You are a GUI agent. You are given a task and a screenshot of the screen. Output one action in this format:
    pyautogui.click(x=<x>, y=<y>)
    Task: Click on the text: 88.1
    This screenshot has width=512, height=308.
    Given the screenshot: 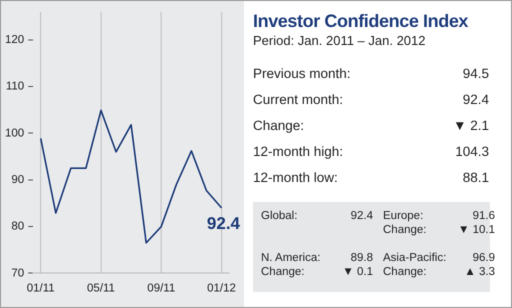 What is the action you would take?
    pyautogui.click(x=475, y=177)
    